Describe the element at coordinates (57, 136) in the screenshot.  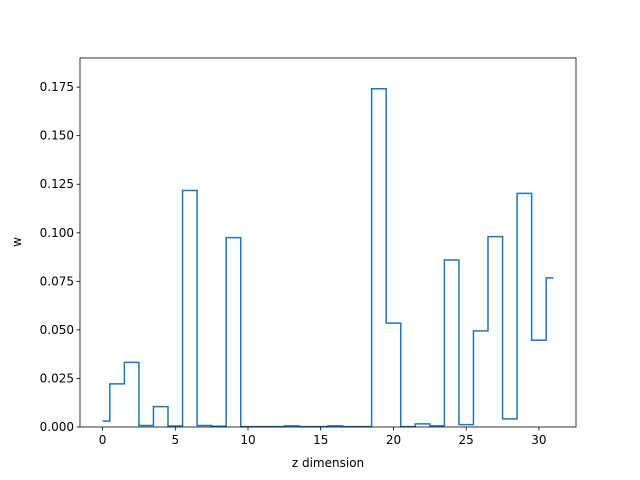
I see `y-tick-label: 0.150` at that location.